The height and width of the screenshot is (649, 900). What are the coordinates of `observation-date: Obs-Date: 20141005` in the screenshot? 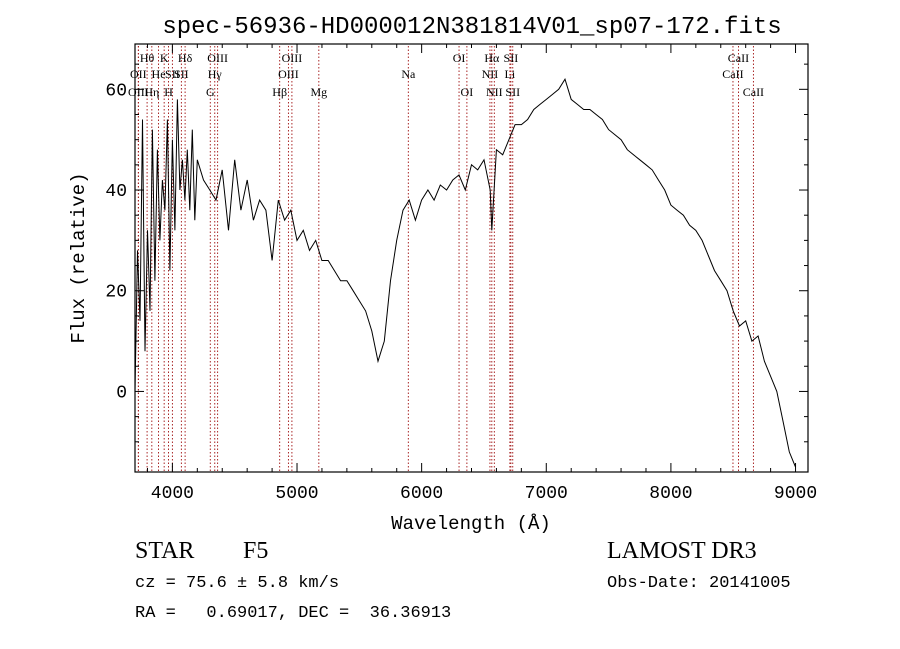 It's located at (699, 583).